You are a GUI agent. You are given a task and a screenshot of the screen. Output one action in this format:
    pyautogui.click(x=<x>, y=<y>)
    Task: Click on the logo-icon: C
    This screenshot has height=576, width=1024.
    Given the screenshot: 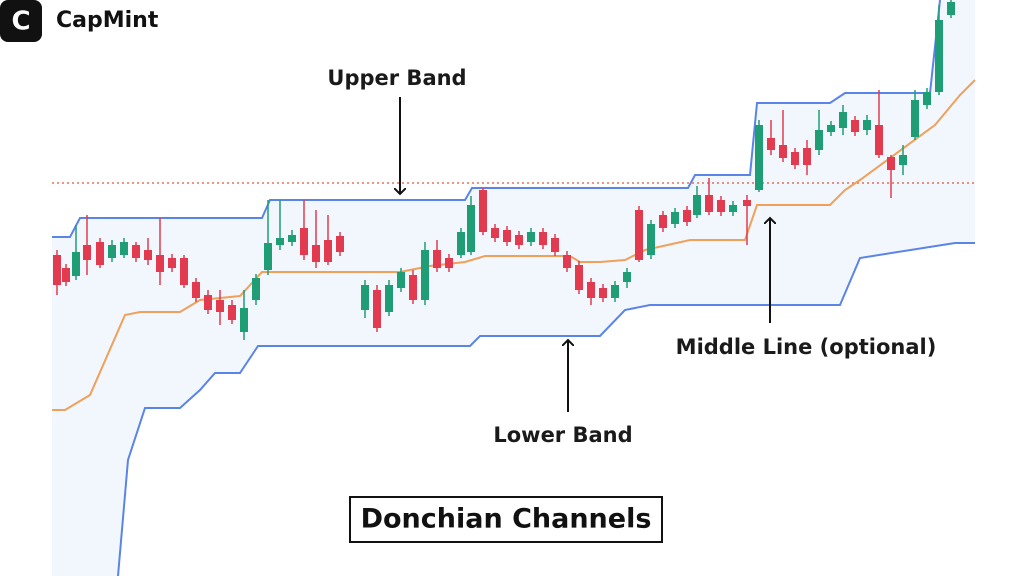 What is the action you would take?
    pyautogui.click(x=20, y=22)
    